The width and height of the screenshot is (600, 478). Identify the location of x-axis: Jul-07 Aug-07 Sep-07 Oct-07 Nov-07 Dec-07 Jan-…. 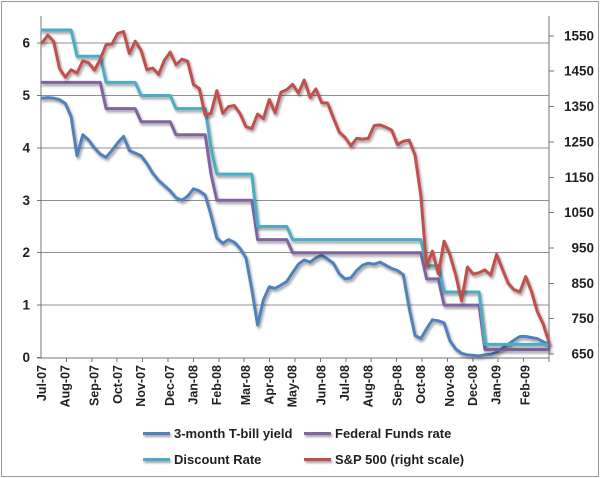
(292, 382).